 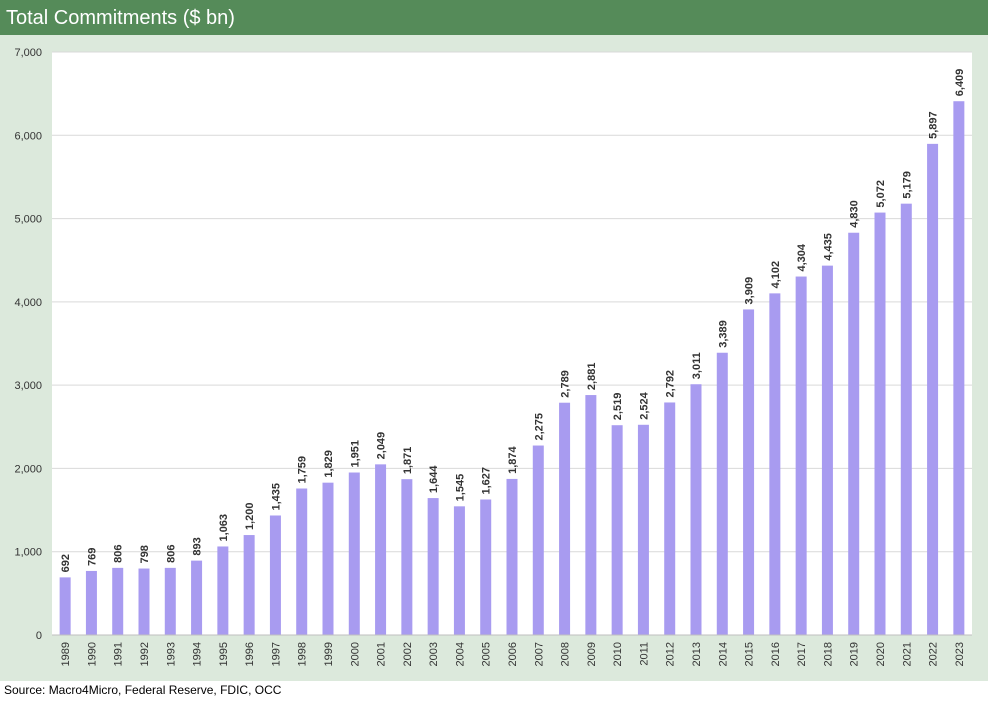 What do you see at coordinates (697, 365) in the screenshot?
I see `data-label-2013: 3,011` at bounding box center [697, 365].